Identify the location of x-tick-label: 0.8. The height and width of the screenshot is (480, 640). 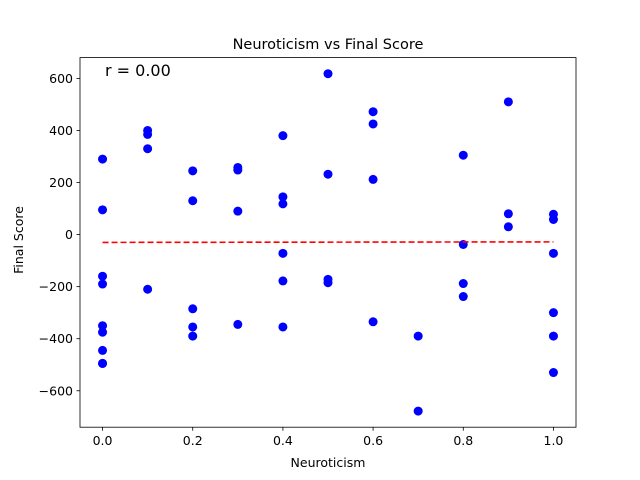
(463, 440).